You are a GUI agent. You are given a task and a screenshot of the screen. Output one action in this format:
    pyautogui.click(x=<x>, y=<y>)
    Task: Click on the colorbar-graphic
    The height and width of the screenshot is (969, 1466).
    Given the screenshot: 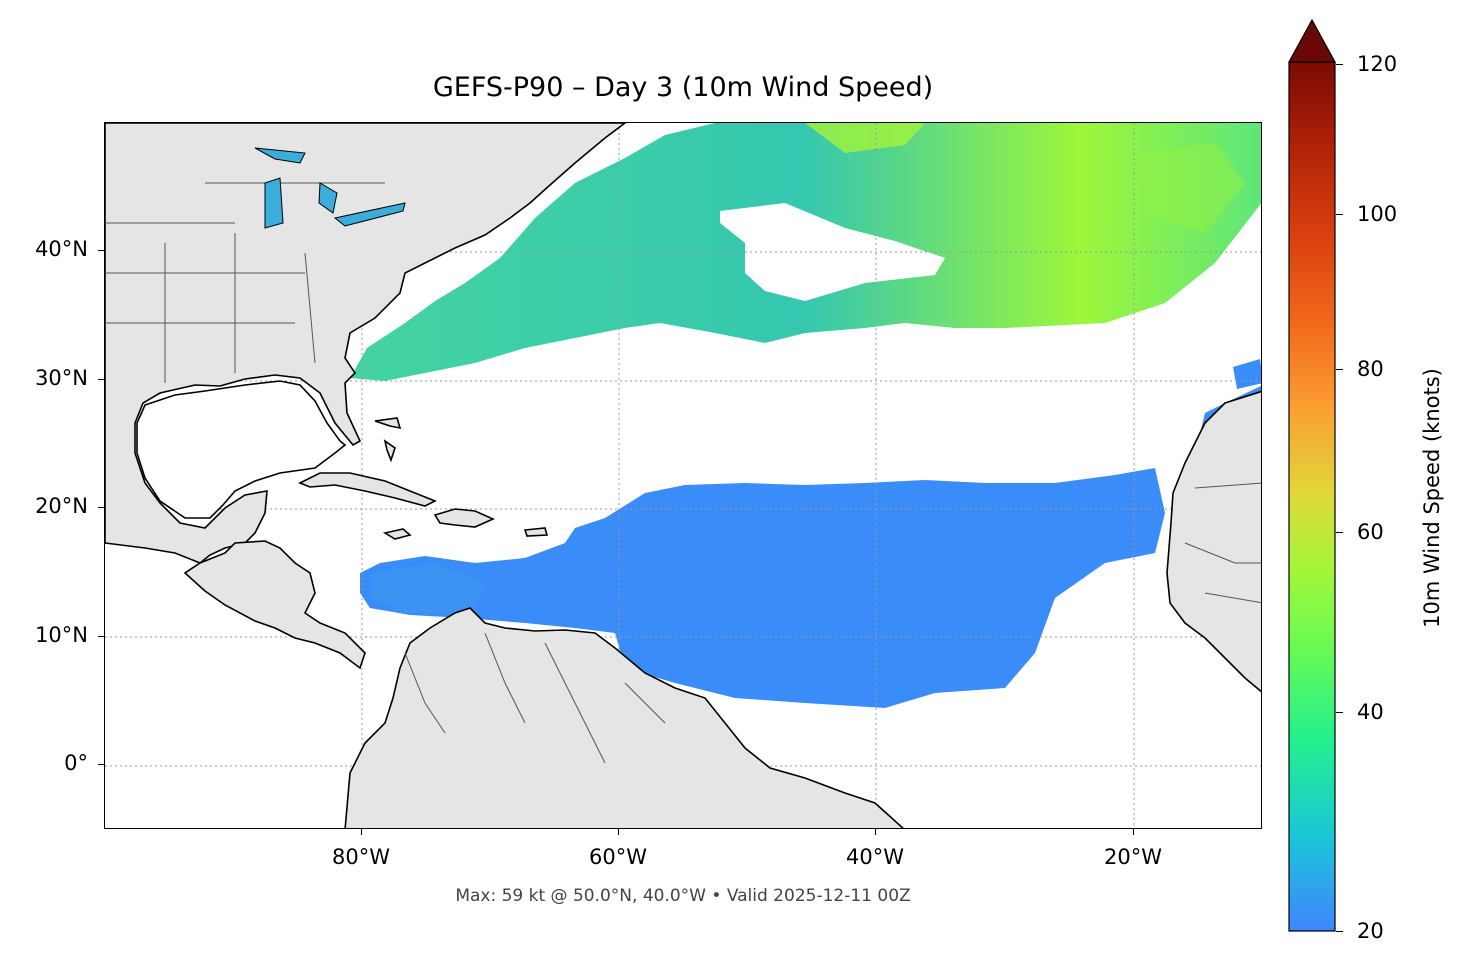 What is the action you would take?
    pyautogui.click(x=1312, y=475)
    